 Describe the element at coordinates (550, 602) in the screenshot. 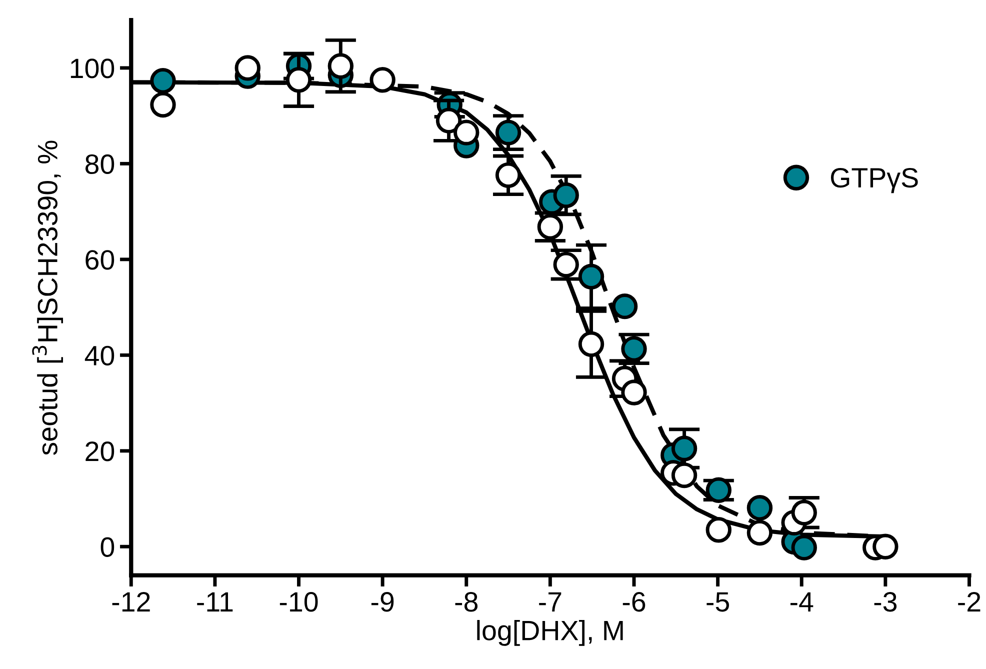

I see `x-tick-label: -7` at that location.